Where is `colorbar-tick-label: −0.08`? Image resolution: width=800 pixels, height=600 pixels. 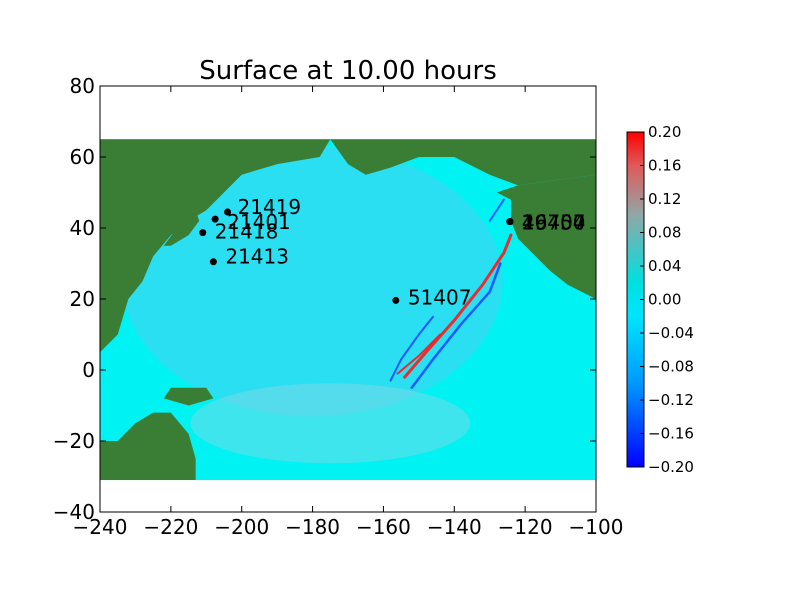
colorbar-tick-label: −0.08 is located at coordinates (671, 367).